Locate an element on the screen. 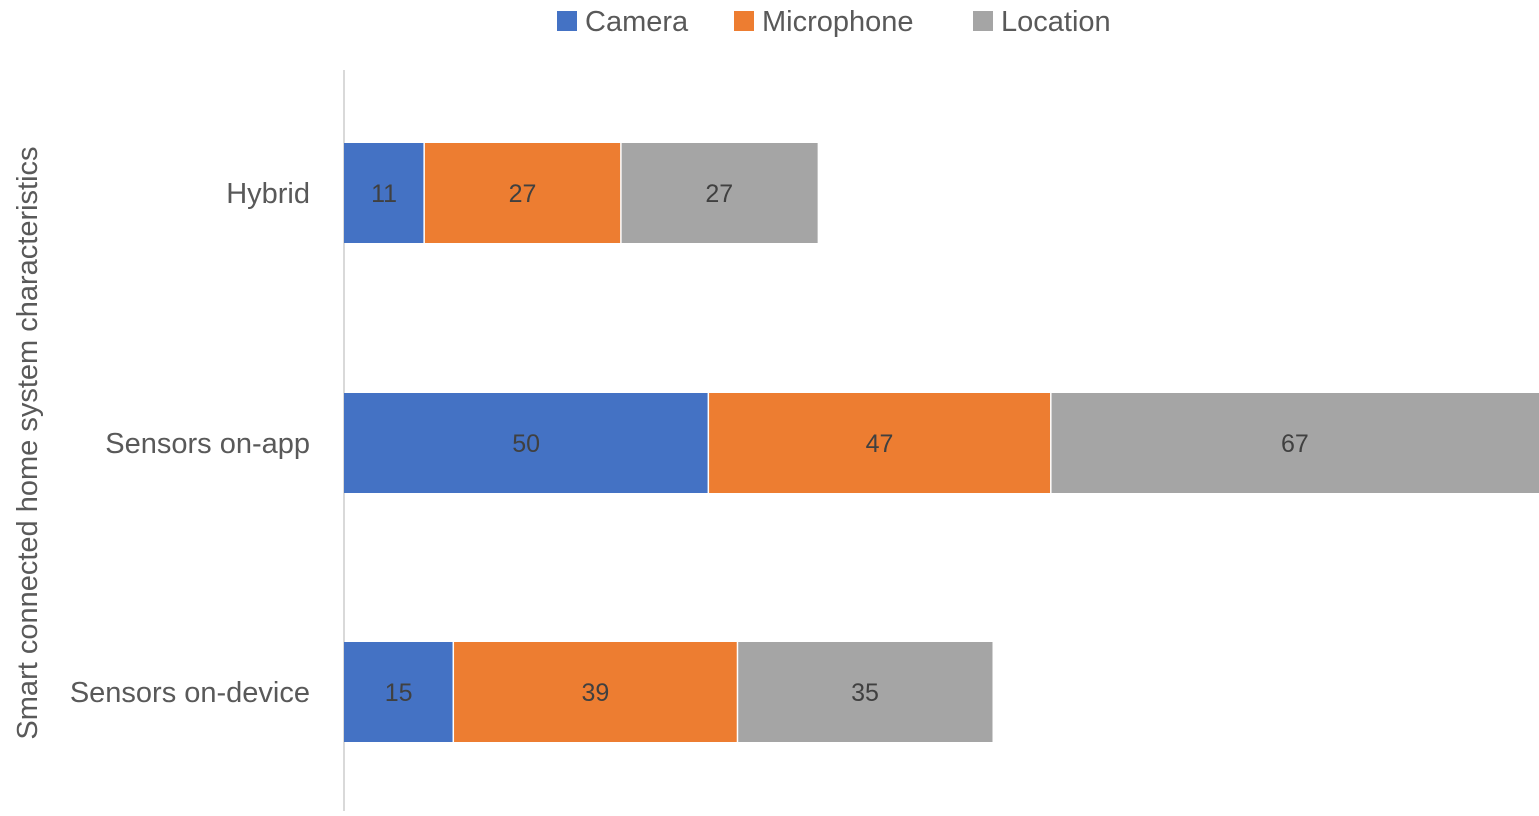  data-label-sensors-on-app-camera: 50 is located at coordinates (526, 444).